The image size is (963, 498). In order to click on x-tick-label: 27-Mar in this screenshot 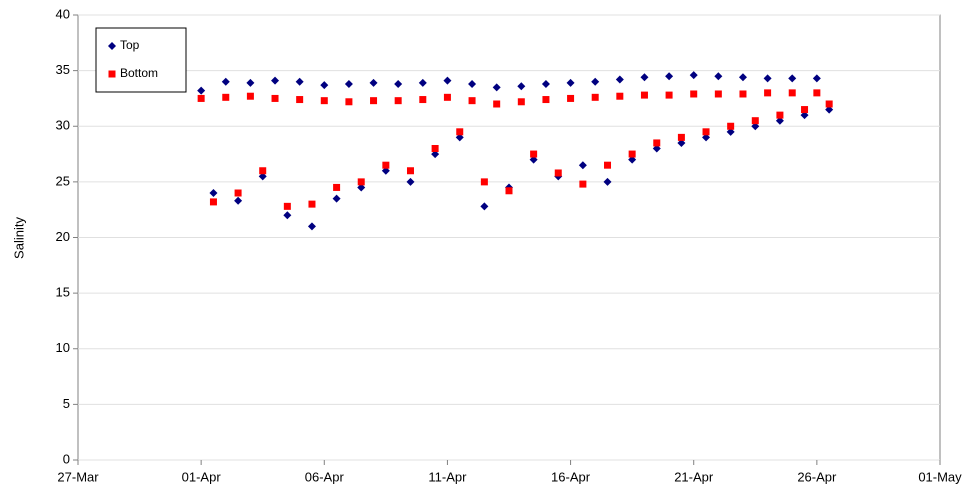, I will do `click(78, 476)`.